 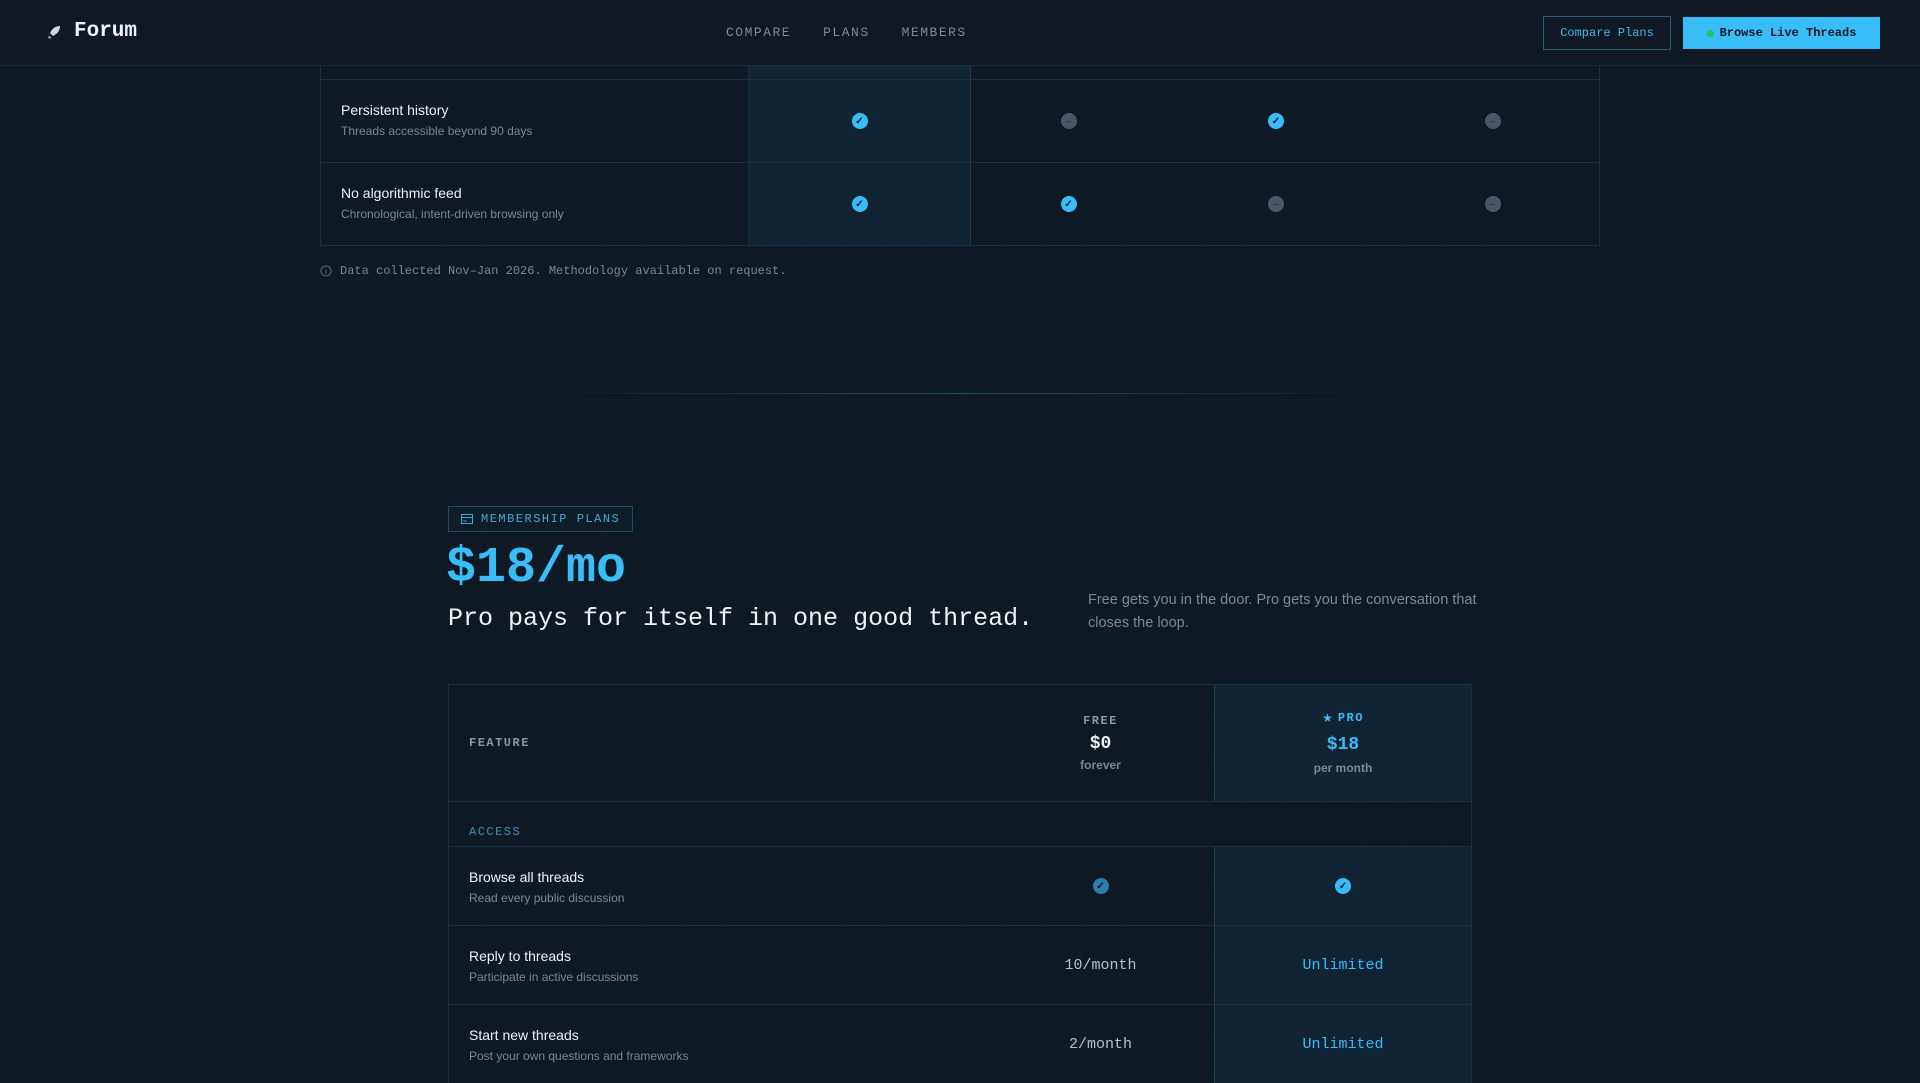 What do you see at coordinates (527, 877) in the screenshot?
I see `feature-title: Browse all threads` at bounding box center [527, 877].